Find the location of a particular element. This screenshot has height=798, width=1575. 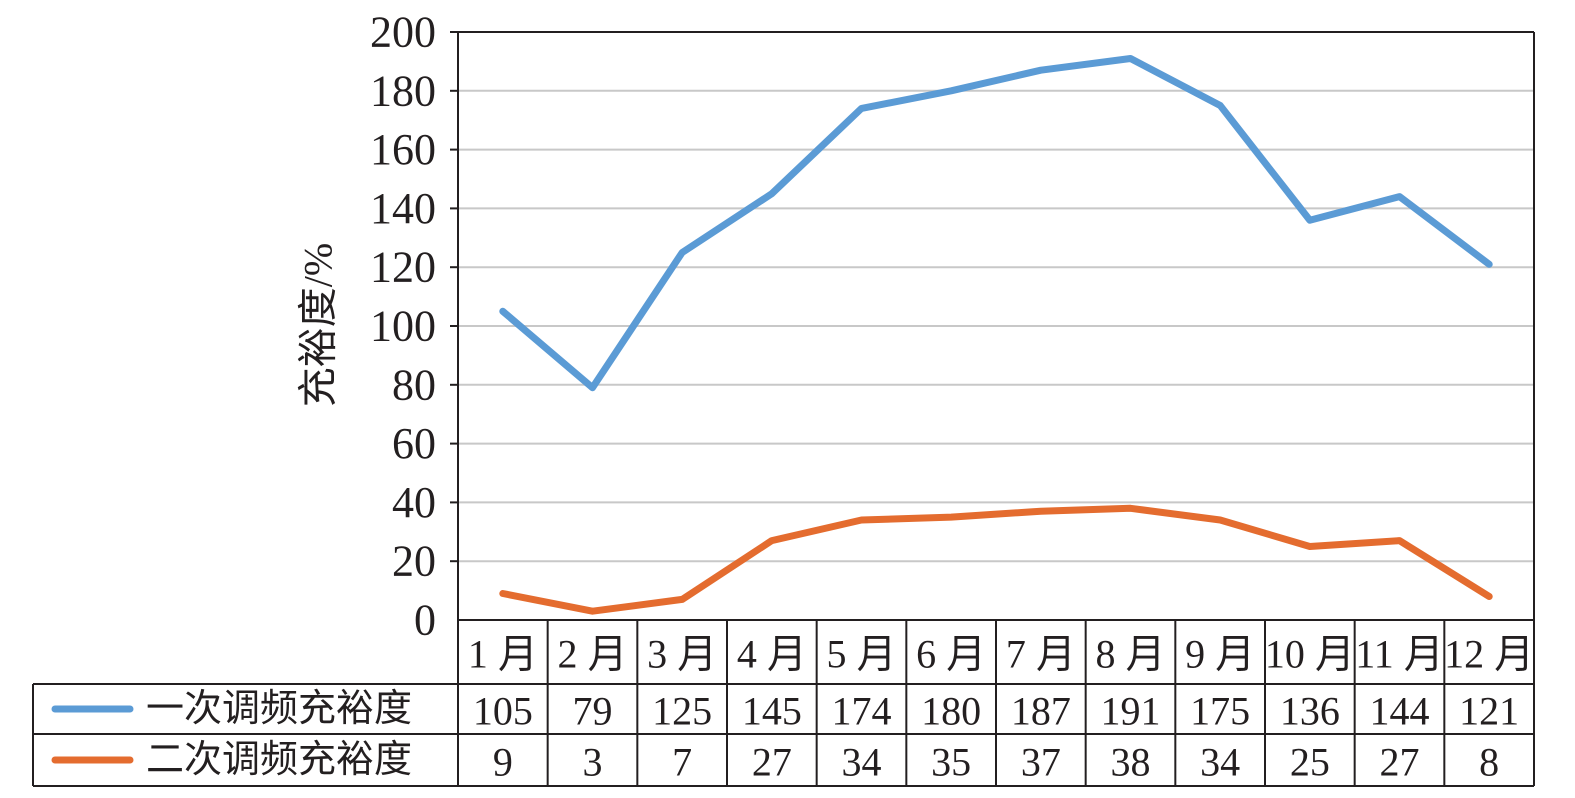

x-category-label: 5 月 is located at coordinates (862, 654).